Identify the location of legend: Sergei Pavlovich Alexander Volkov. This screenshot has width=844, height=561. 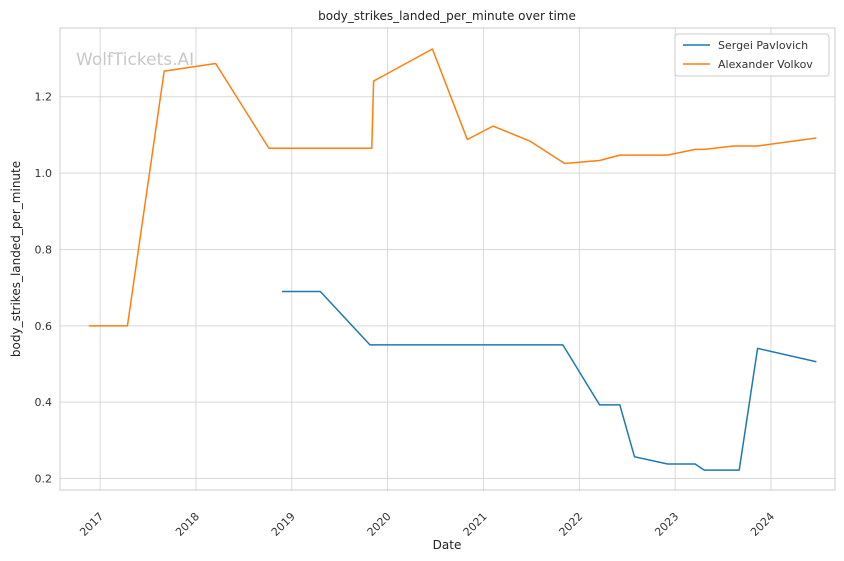
(752, 55).